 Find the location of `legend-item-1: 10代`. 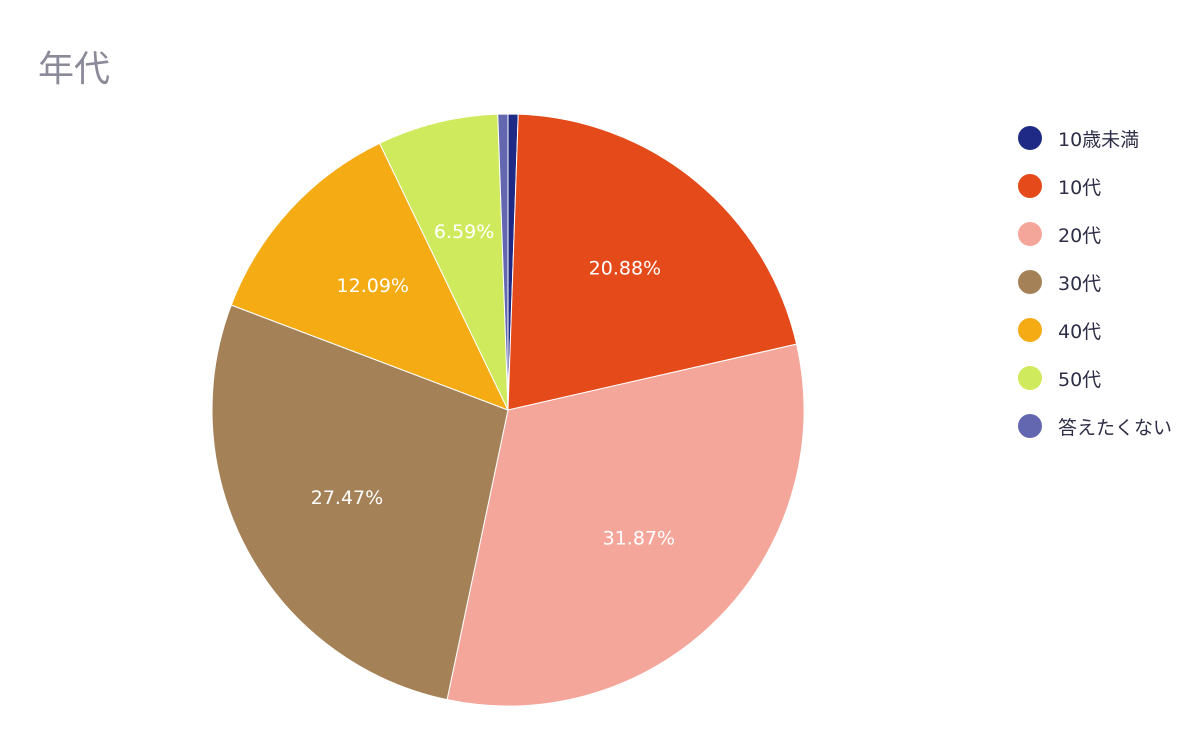

legend-item-1: 10代 is located at coordinates (1095, 186).